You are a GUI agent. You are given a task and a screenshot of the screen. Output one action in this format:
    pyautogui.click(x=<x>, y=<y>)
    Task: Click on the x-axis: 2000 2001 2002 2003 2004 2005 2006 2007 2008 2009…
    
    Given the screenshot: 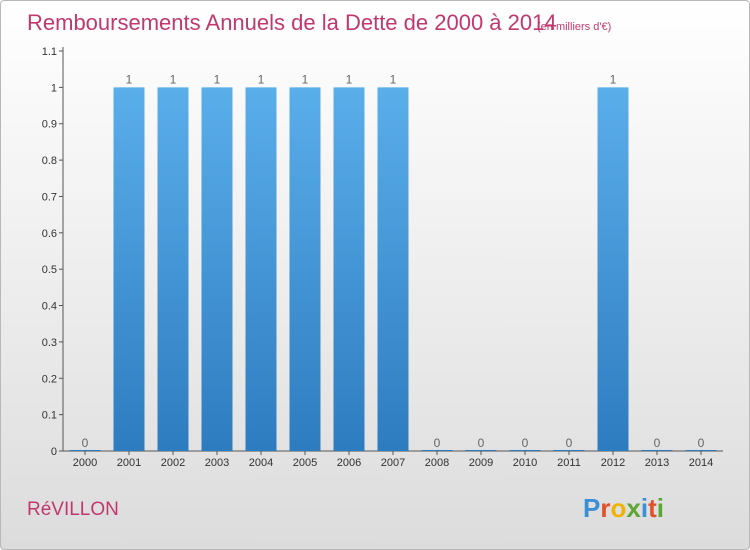 What is the action you would take?
    pyautogui.click(x=393, y=459)
    